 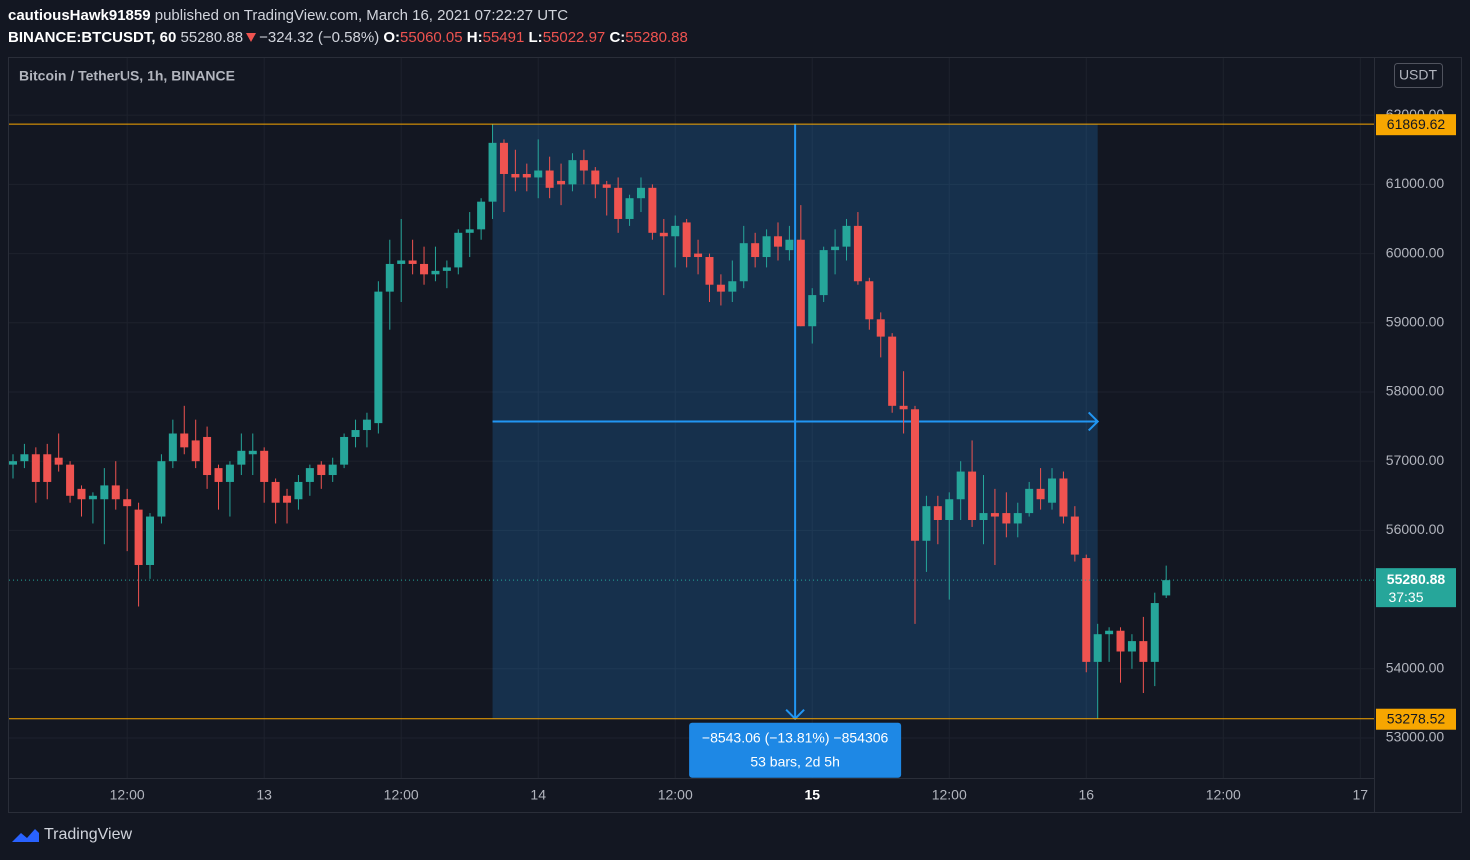 What do you see at coordinates (92, 37) in the screenshot?
I see `symbol: BINANCE:BTCUSDT, 60` at bounding box center [92, 37].